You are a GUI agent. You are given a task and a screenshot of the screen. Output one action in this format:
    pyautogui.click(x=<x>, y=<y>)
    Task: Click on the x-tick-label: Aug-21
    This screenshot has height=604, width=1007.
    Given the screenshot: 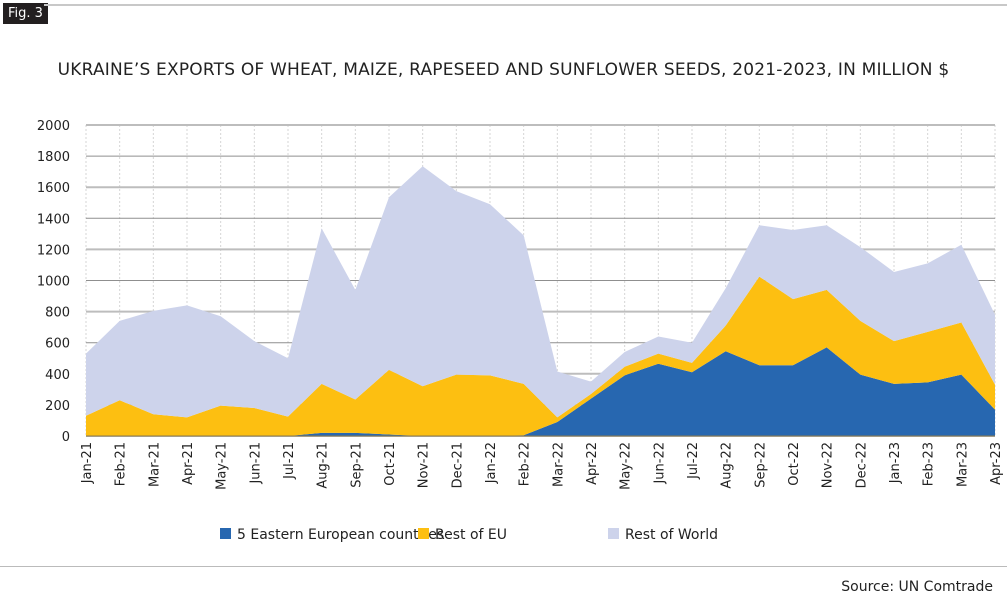 What is the action you would take?
    pyautogui.click(x=323, y=465)
    